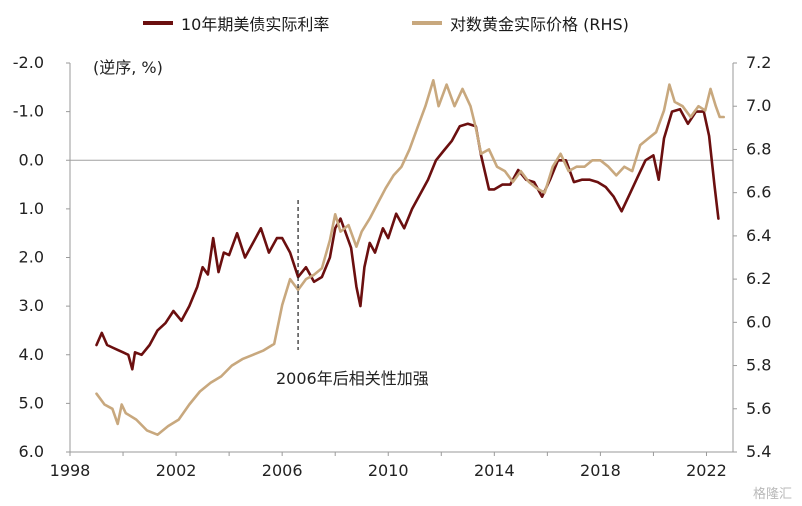 This screenshot has width=802, height=506. I want to click on right-tick-label: 6.0, so click(758, 321).